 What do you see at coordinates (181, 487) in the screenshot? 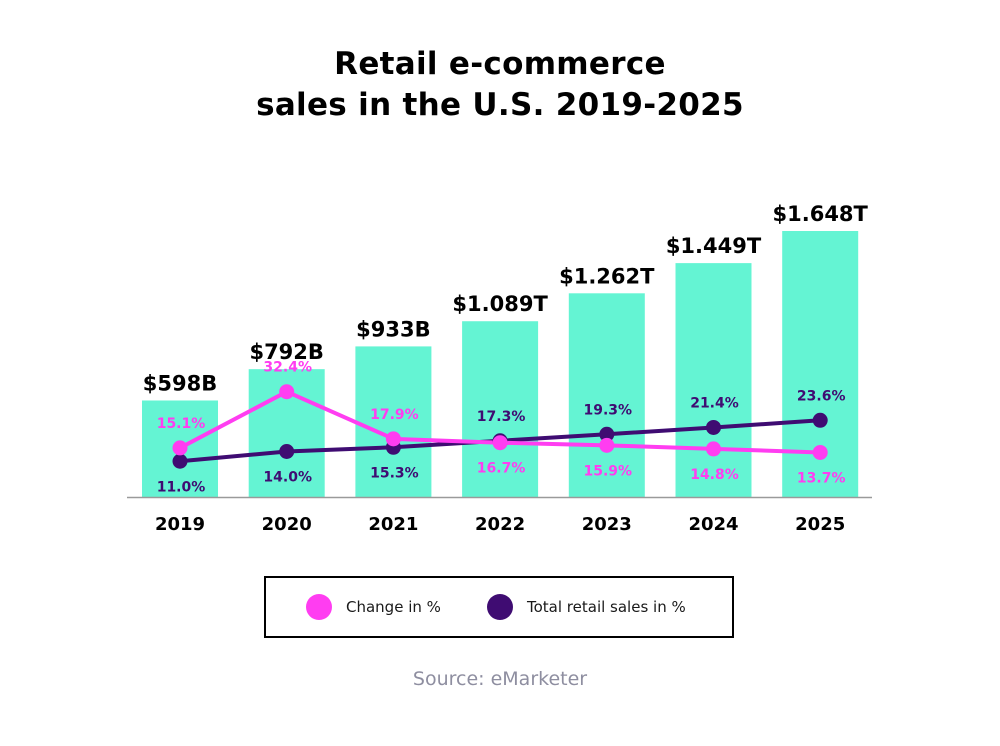
I see `total-data-label: 11.0%` at bounding box center [181, 487].